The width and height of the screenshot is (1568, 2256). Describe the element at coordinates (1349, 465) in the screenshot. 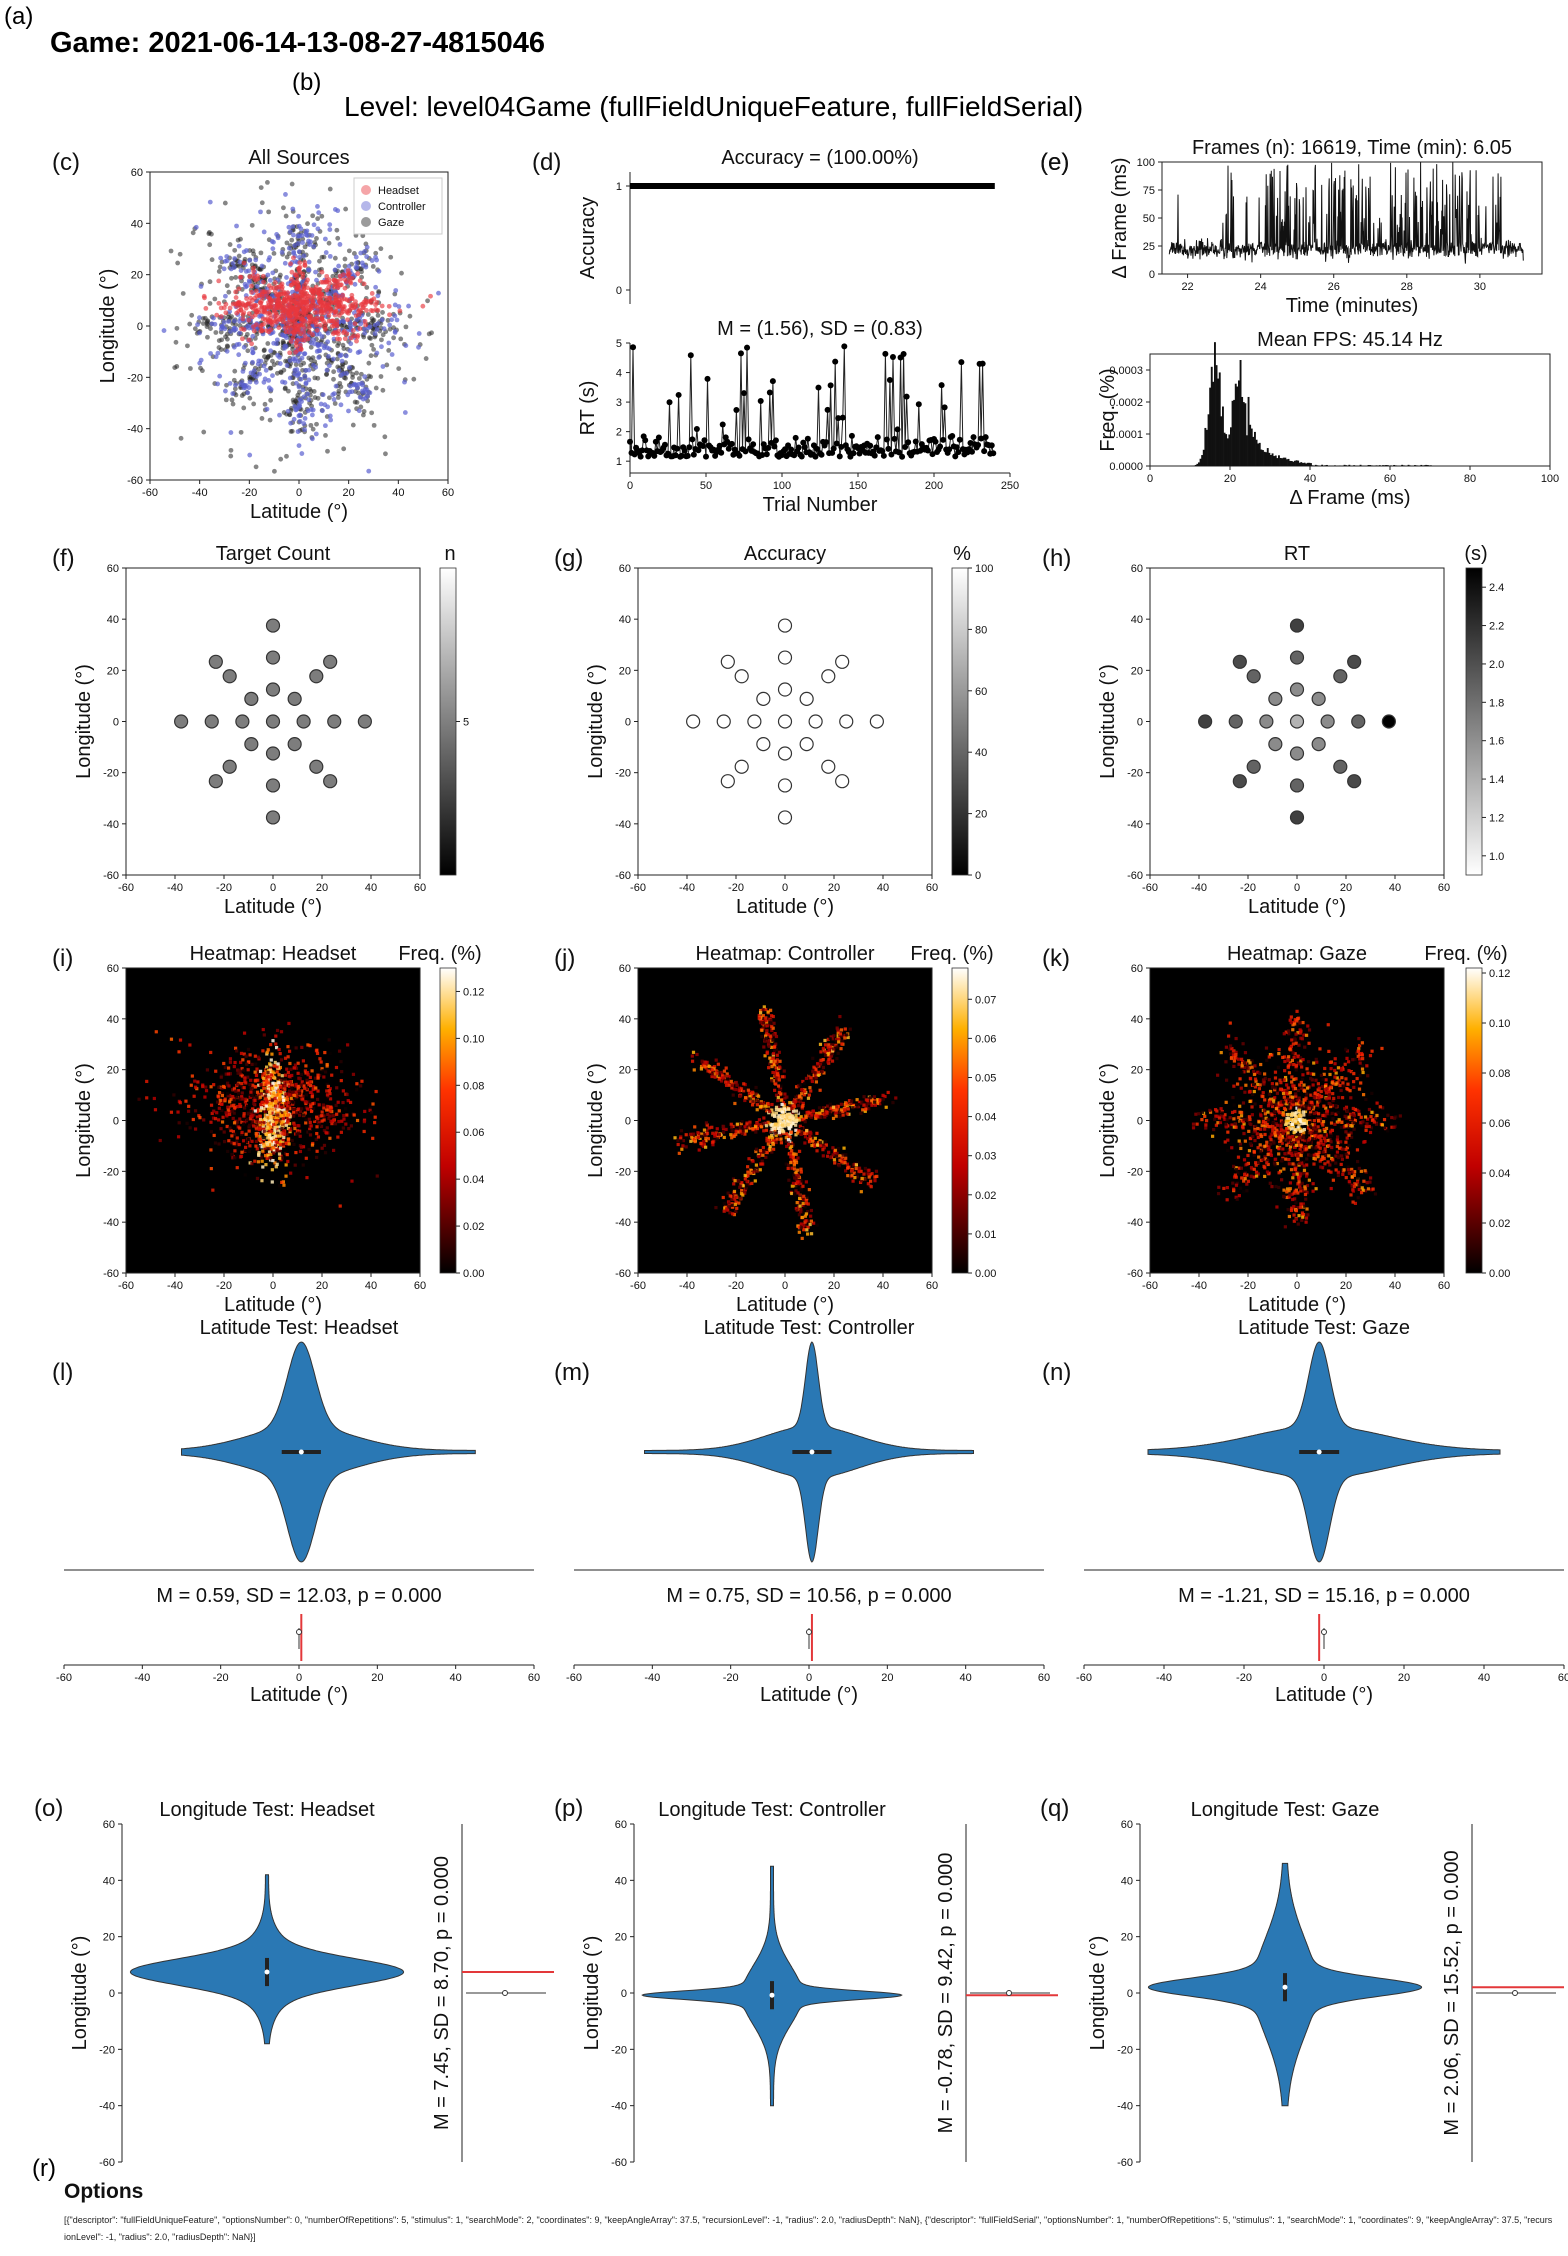

I see `histogram-bar` at that location.